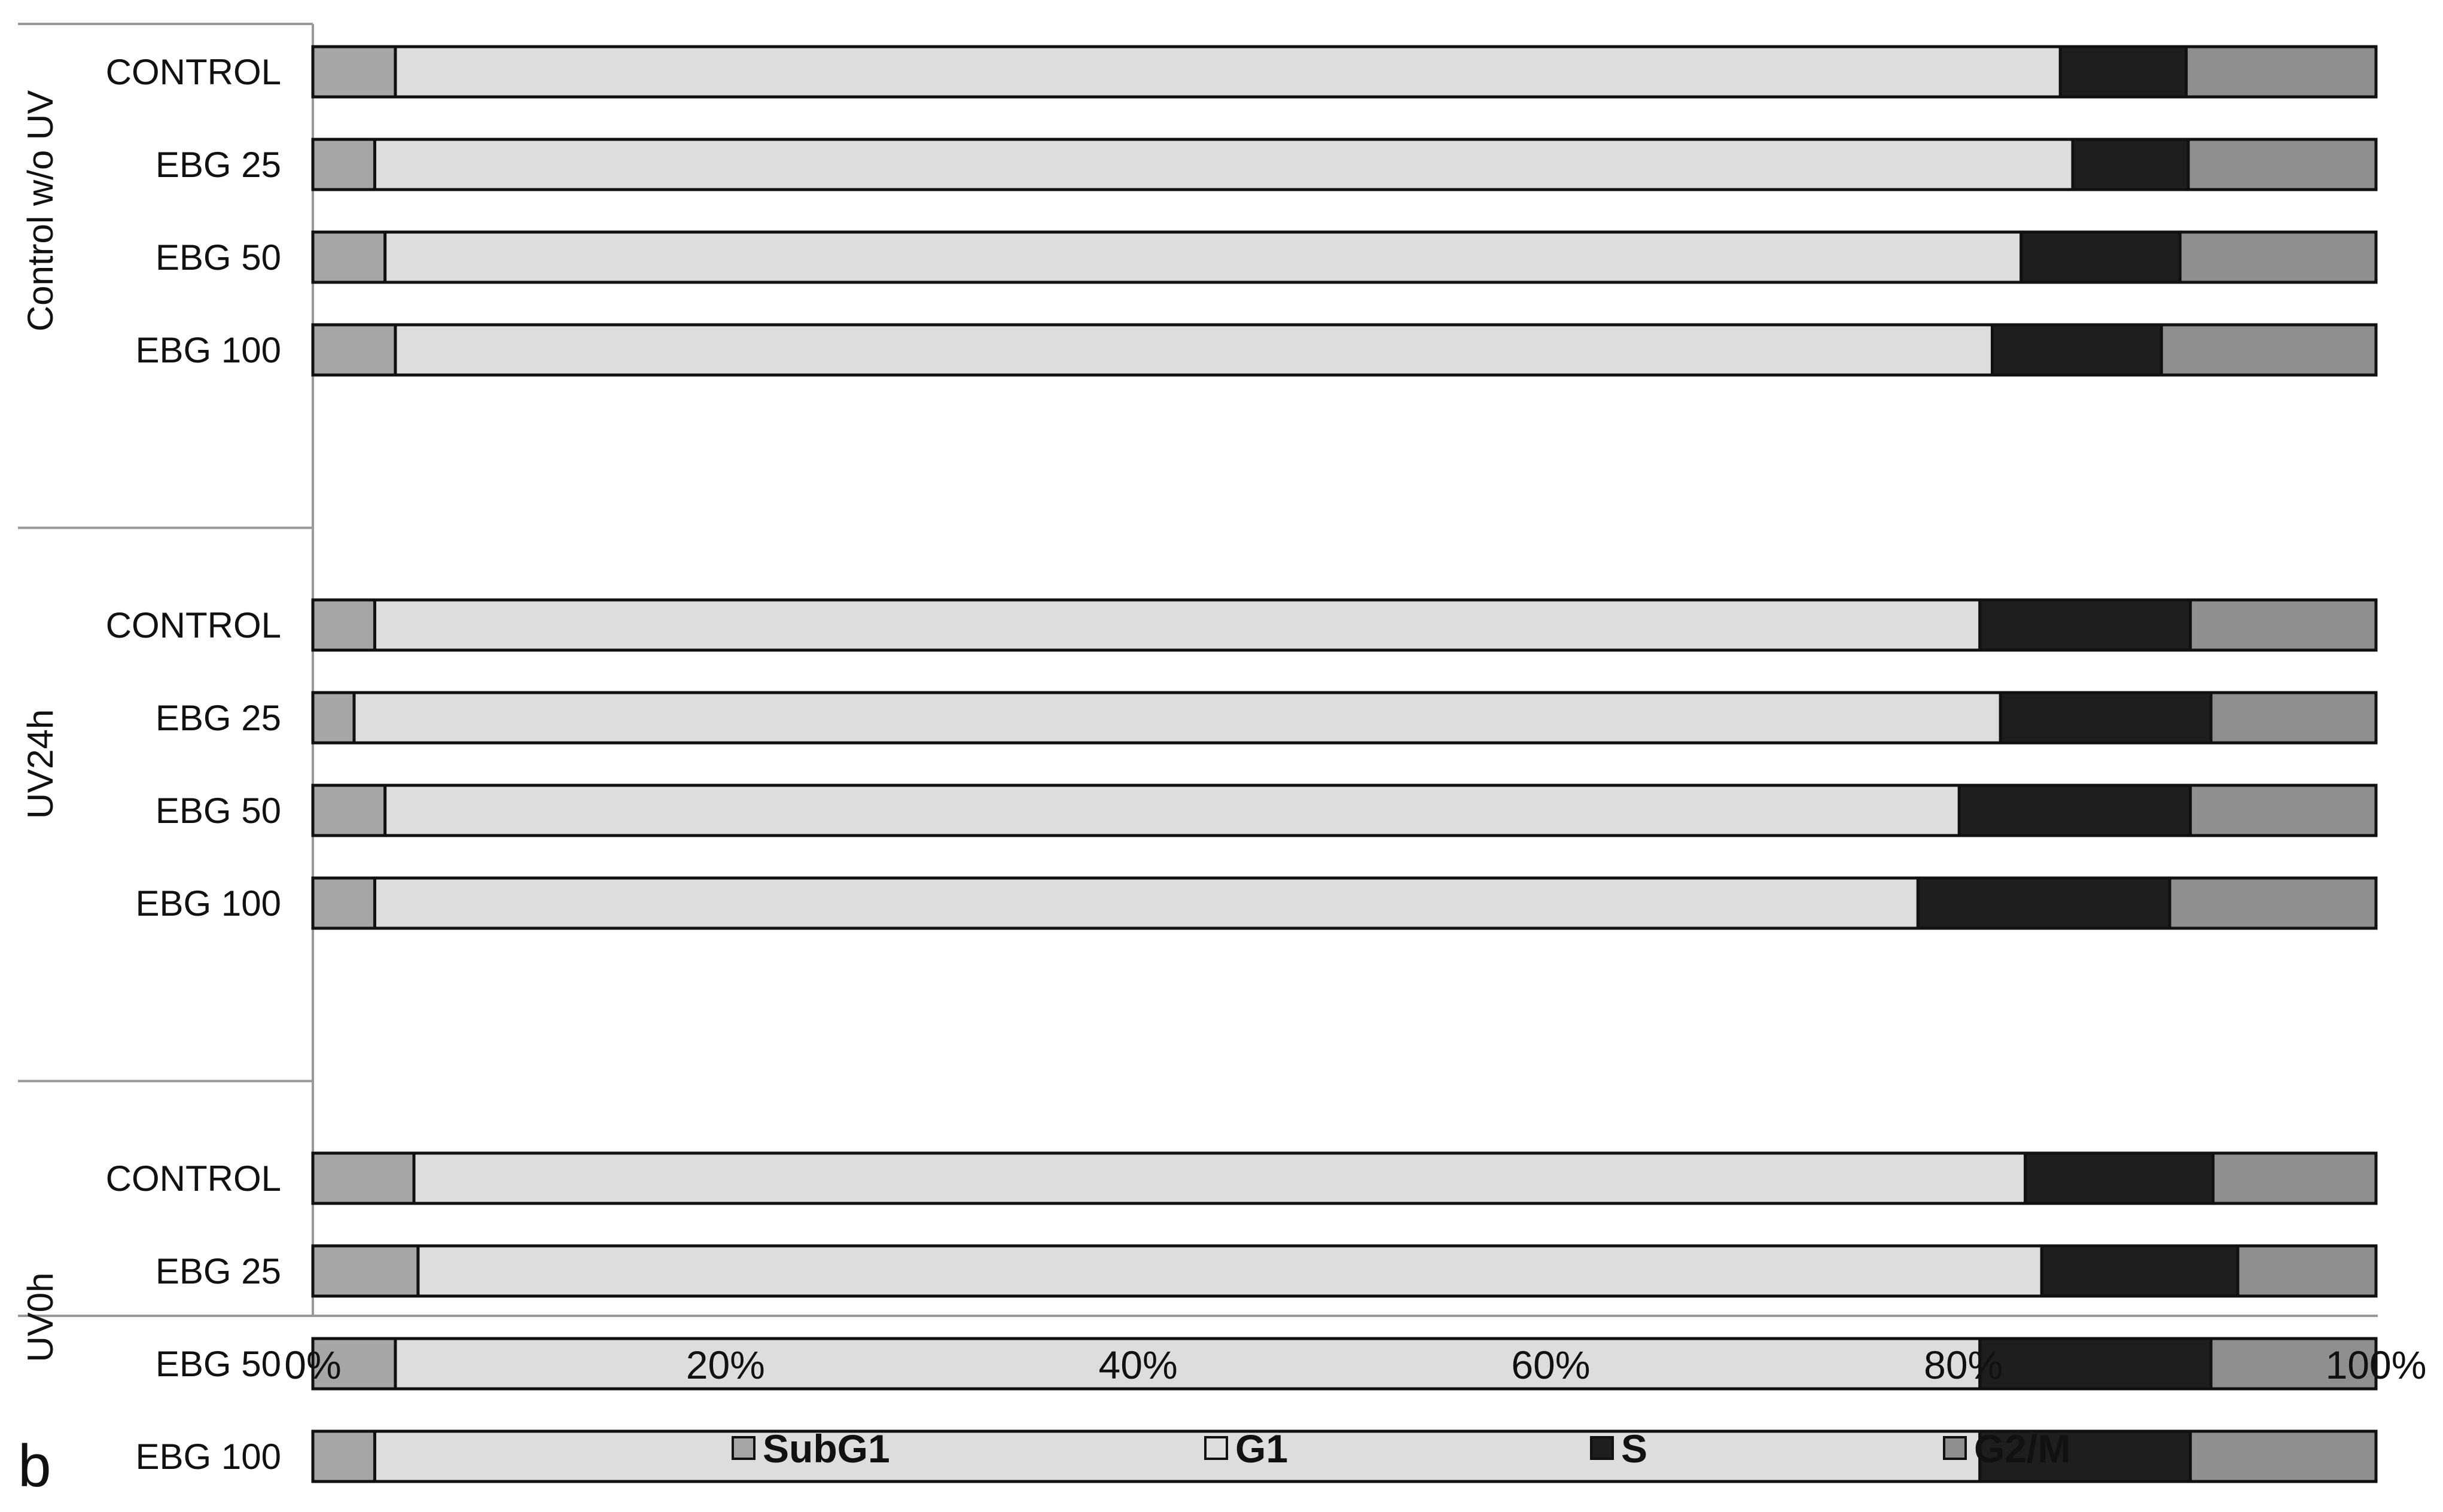 Image resolution: width=2443 pixels, height=1512 pixels. What do you see at coordinates (1634, 1448) in the screenshot?
I see `legend-label: S` at bounding box center [1634, 1448].